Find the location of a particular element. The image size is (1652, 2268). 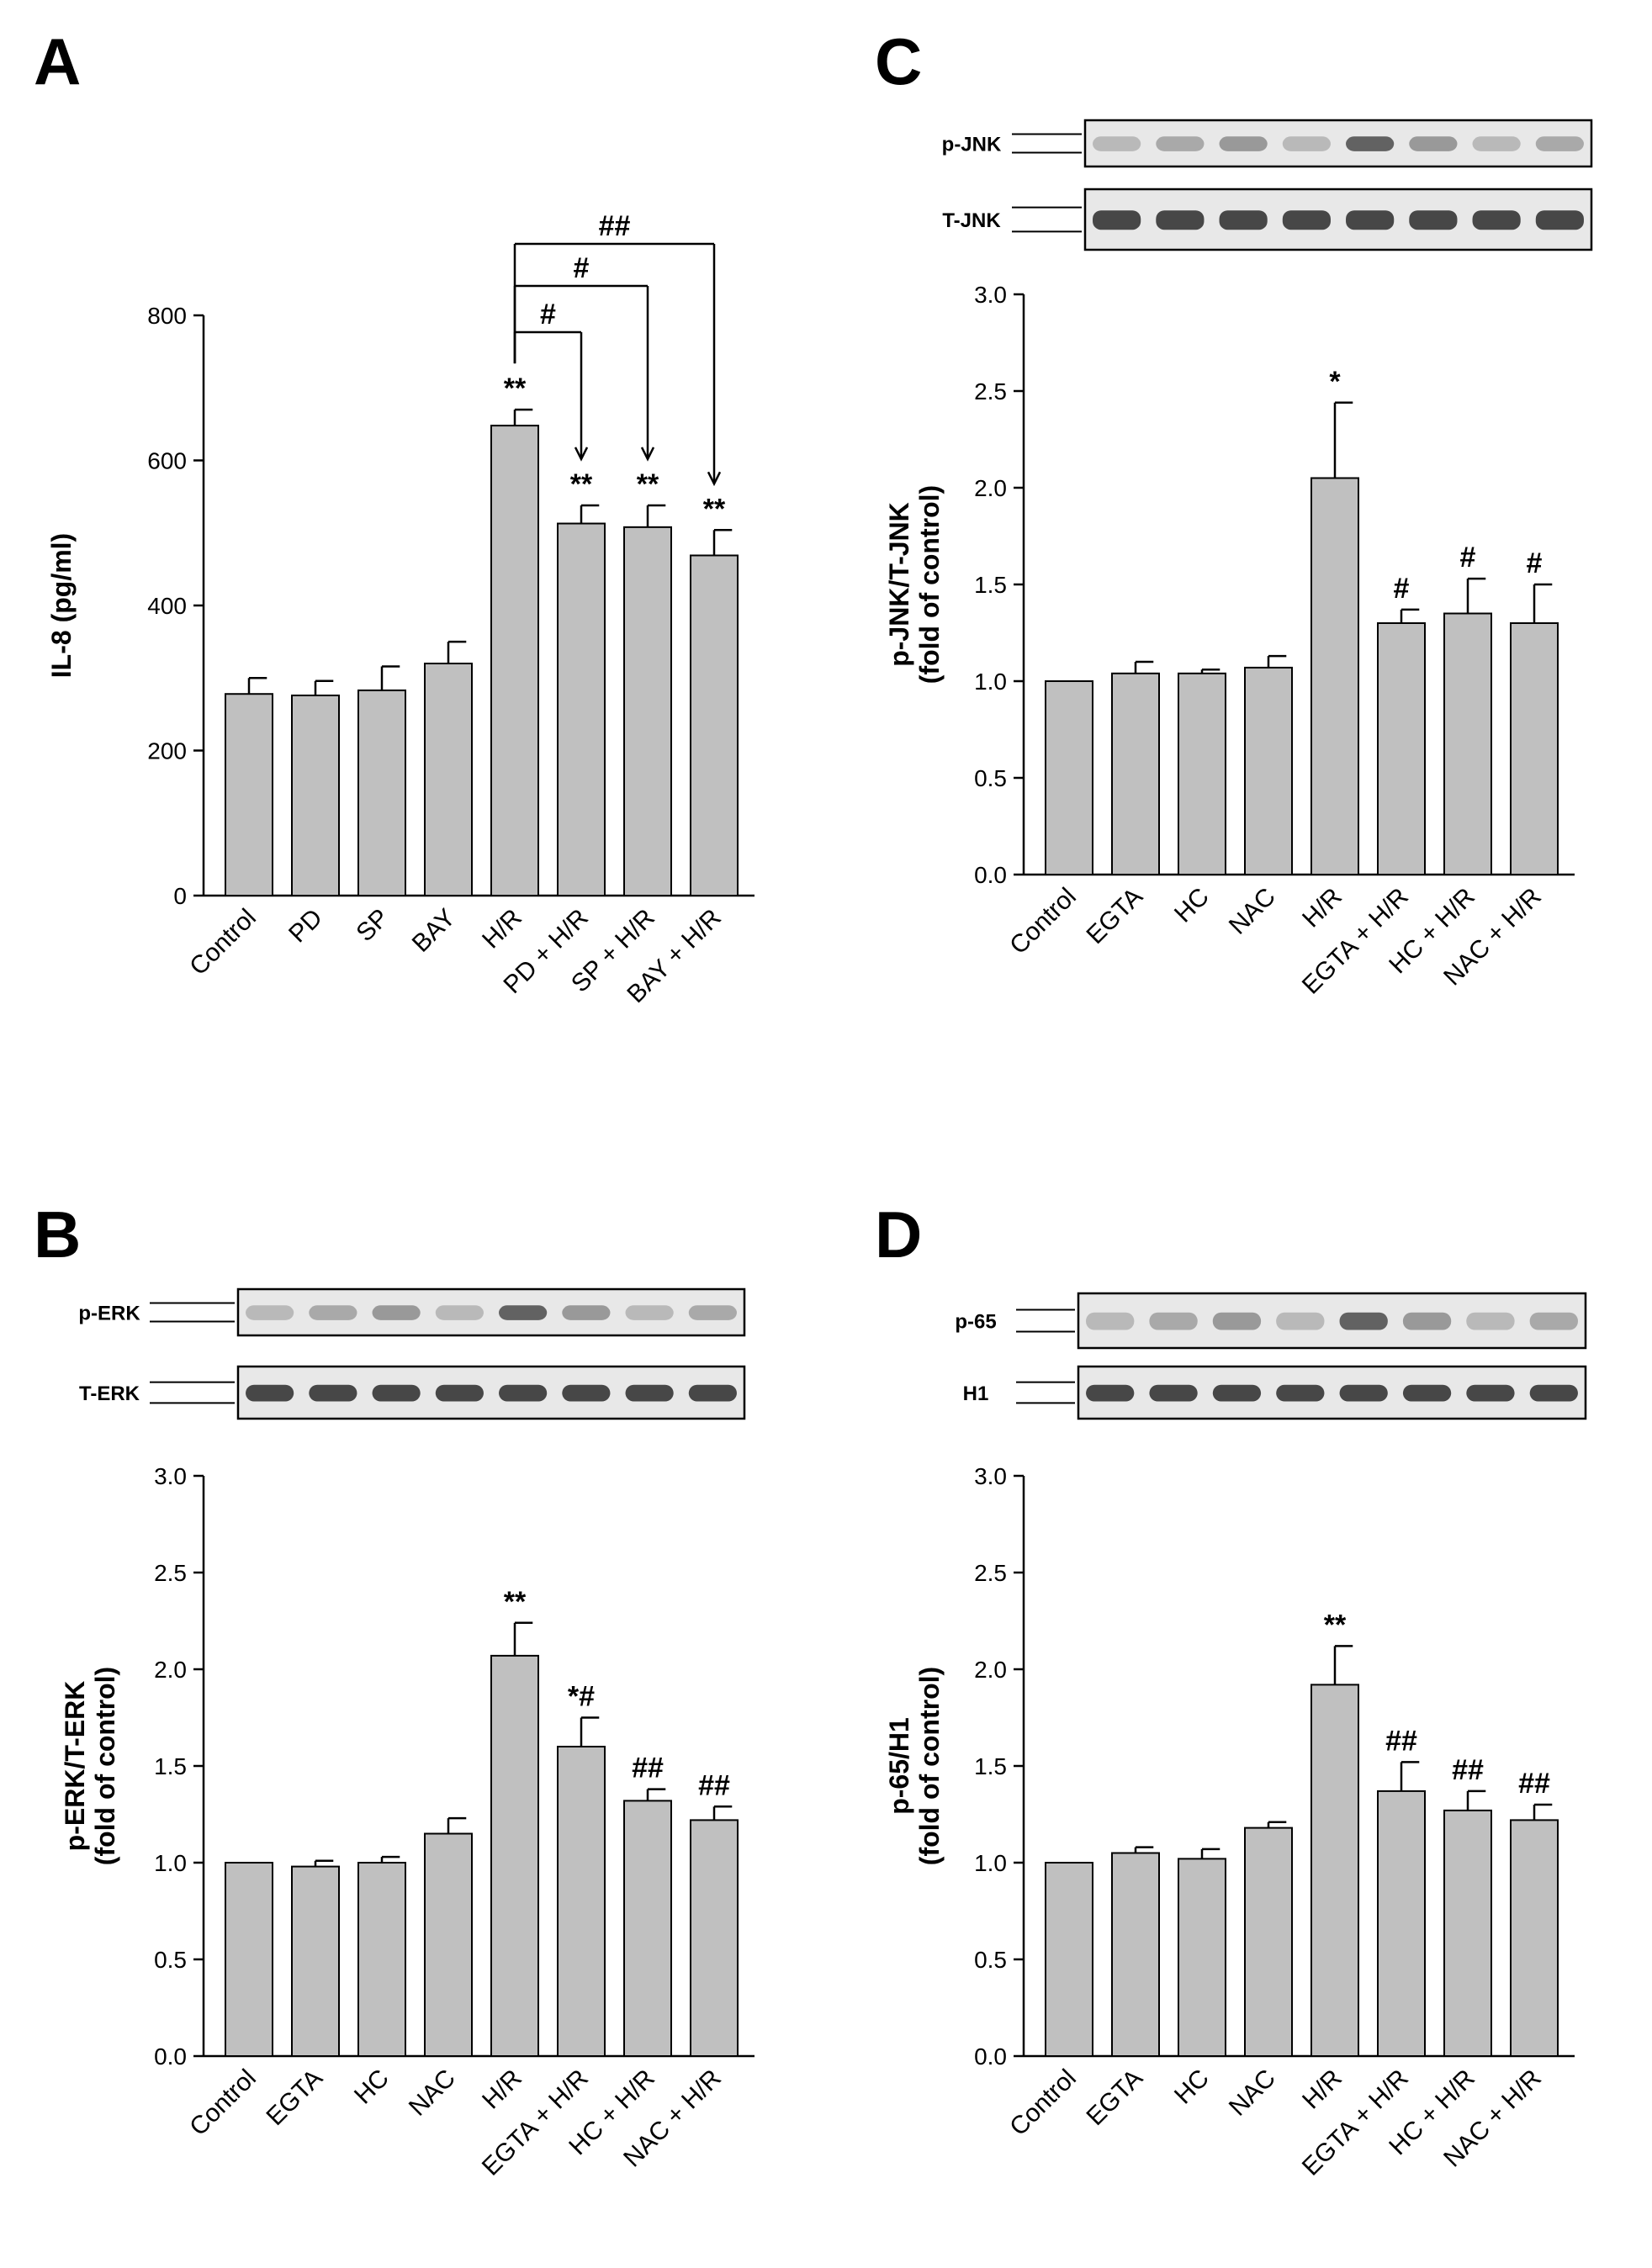

blot-label: H1 is located at coordinates (976, 1393).